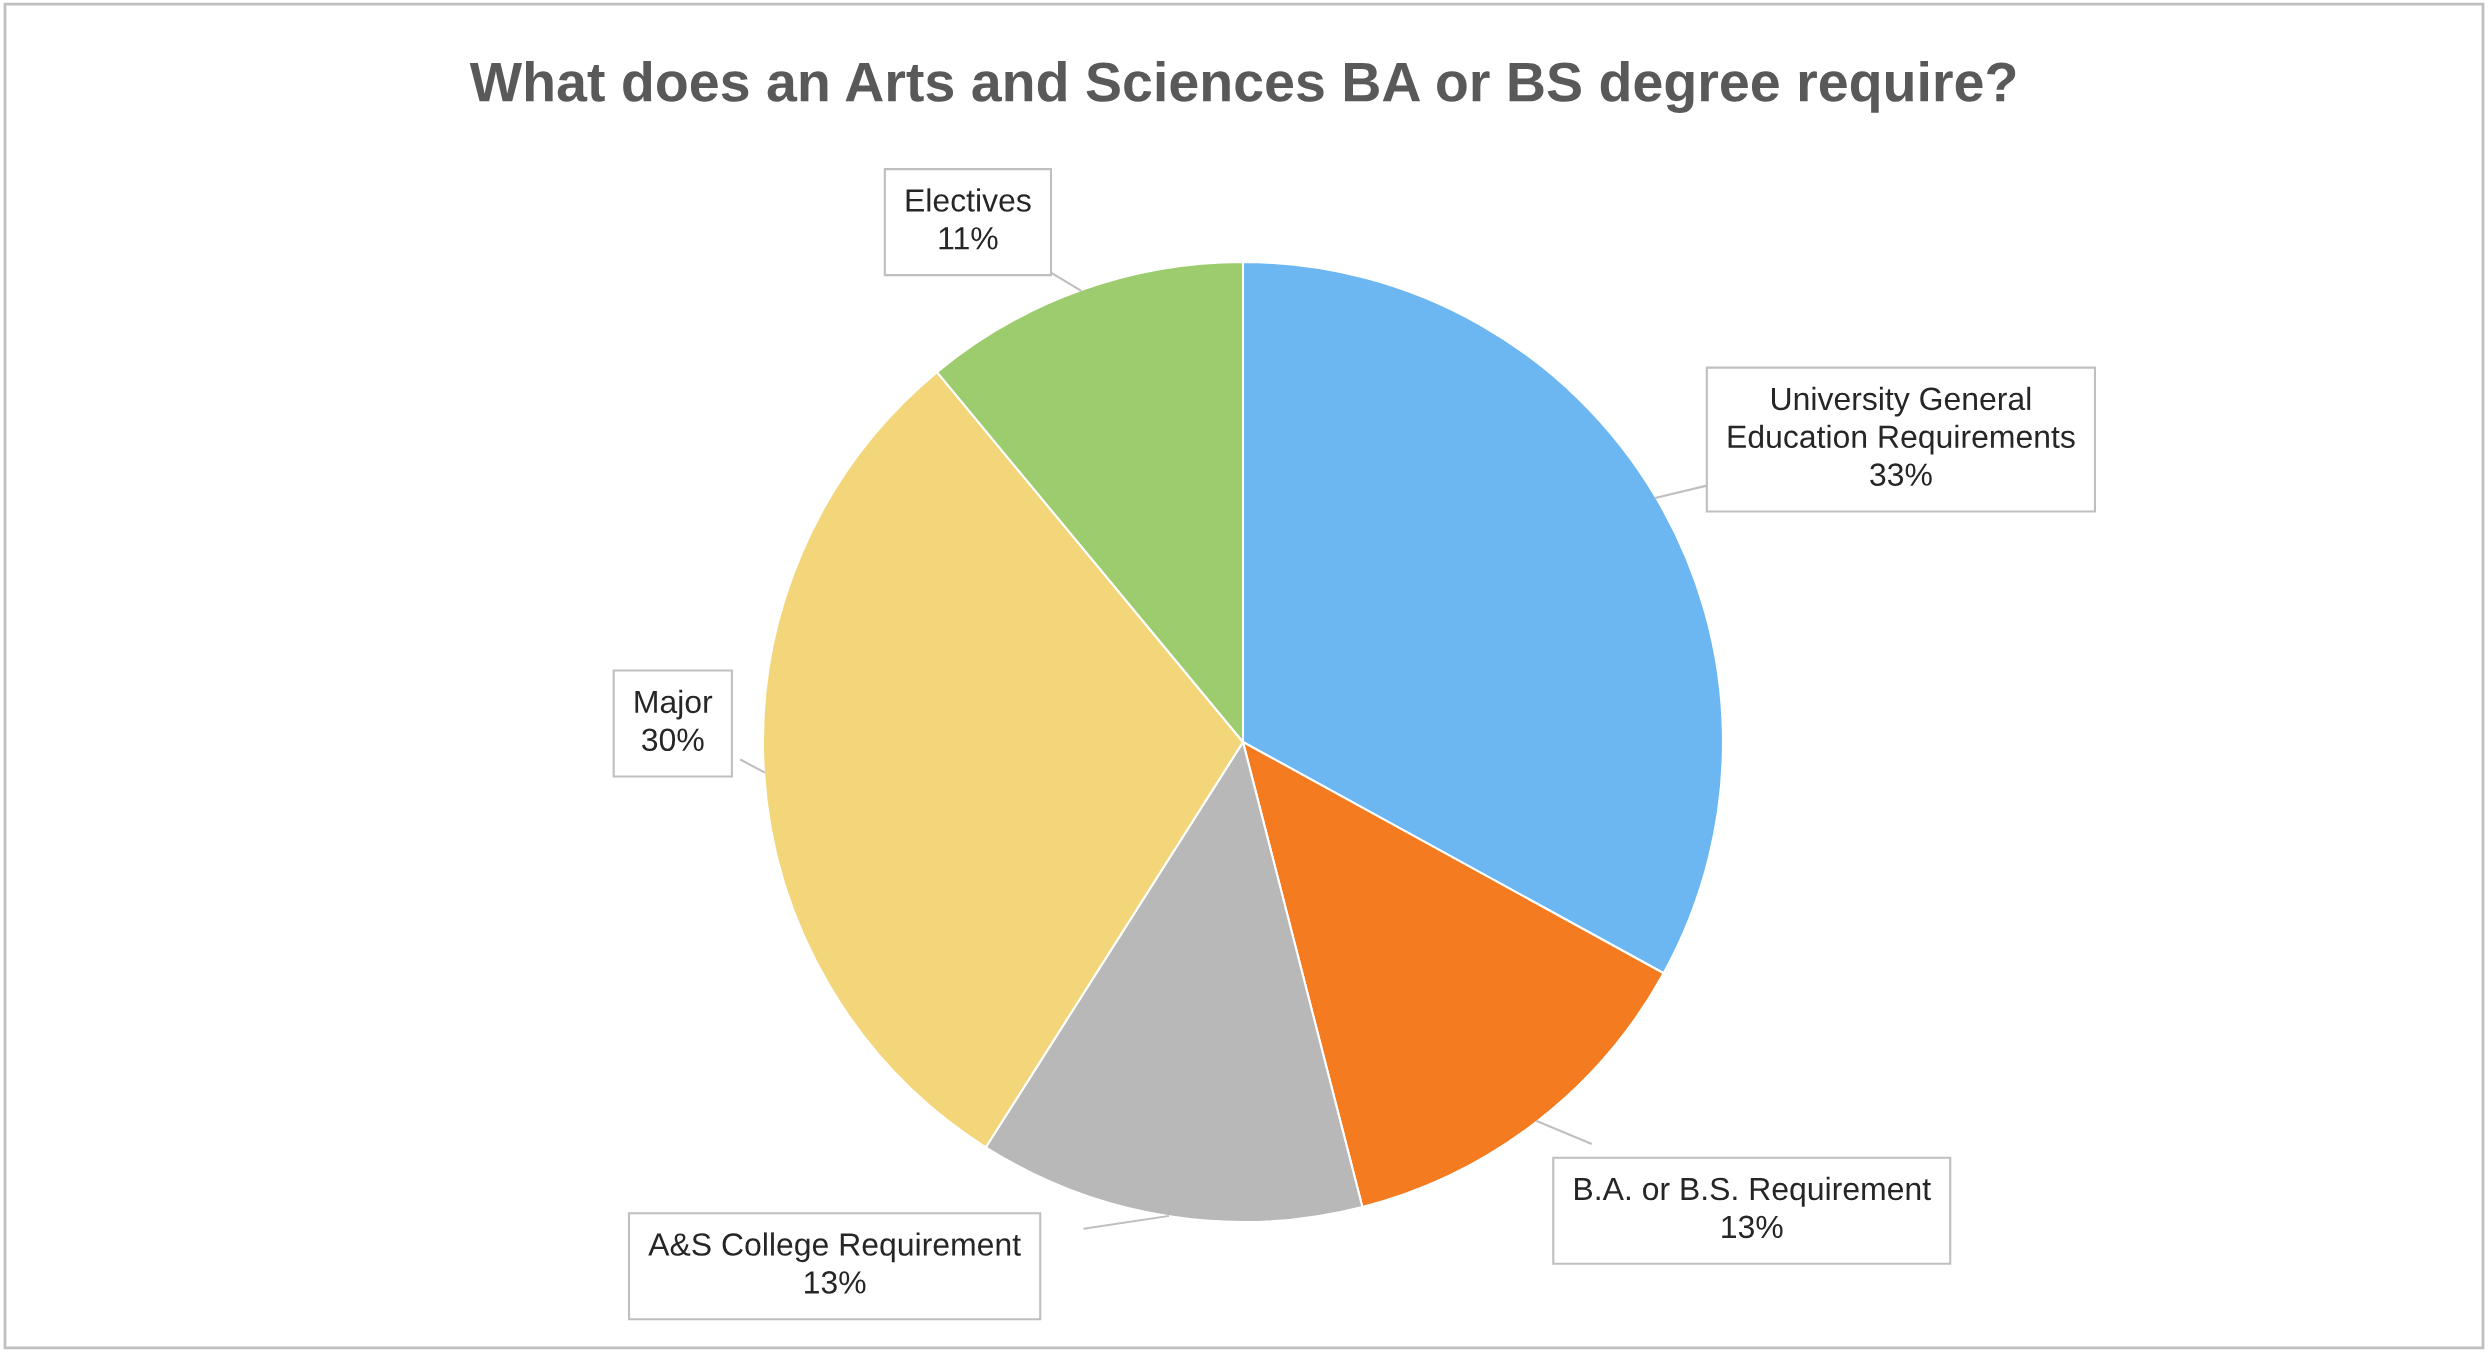 The width and height of the screenshot is (2488, 1352). Describe the element at coordinates (1901, 420) in the screenshot. I see `slice-label: University General Education Requirements` at that location.